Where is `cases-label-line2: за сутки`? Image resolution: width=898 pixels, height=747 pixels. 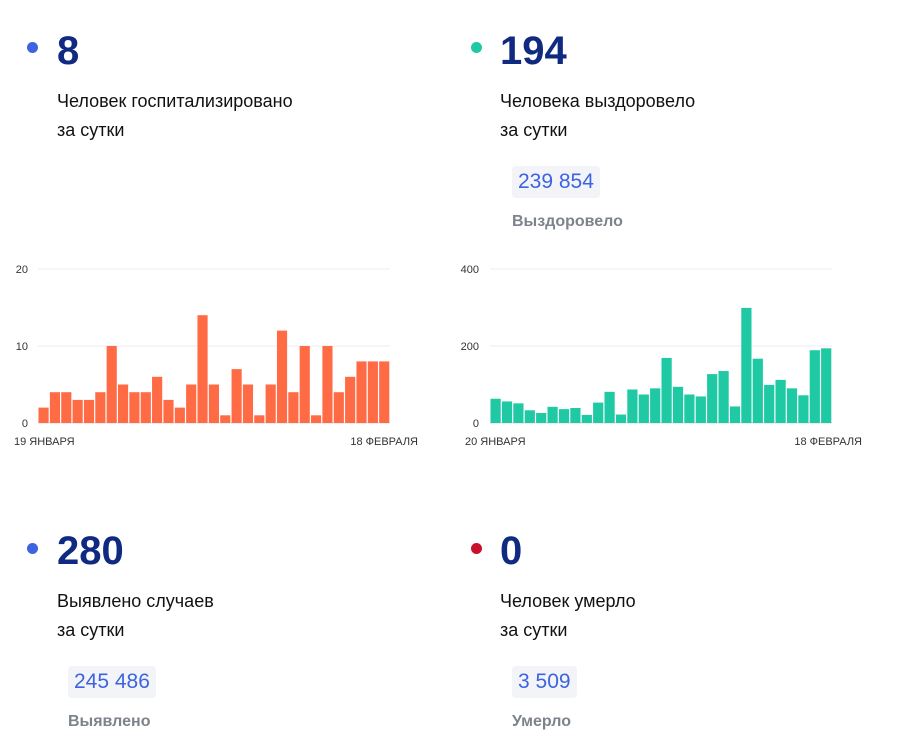
cases-label-line2: за сутки is located at coordinates (135, 630).